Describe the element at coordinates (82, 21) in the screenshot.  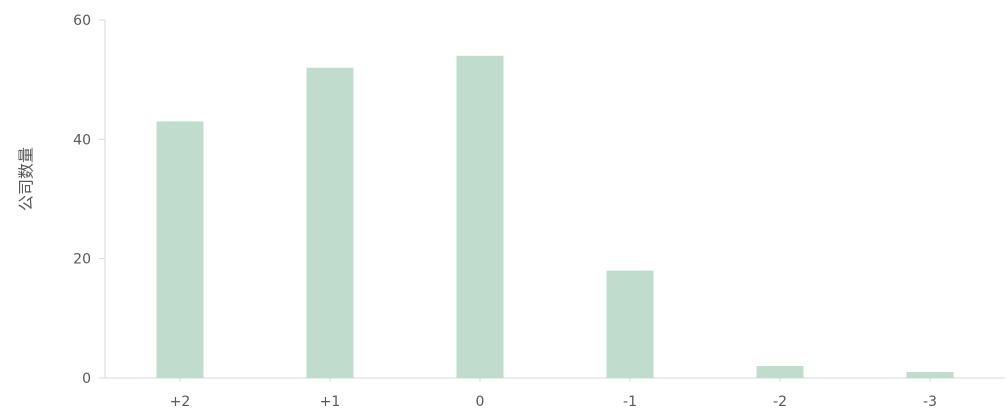
I see `y-tick-label: 60` at that location.